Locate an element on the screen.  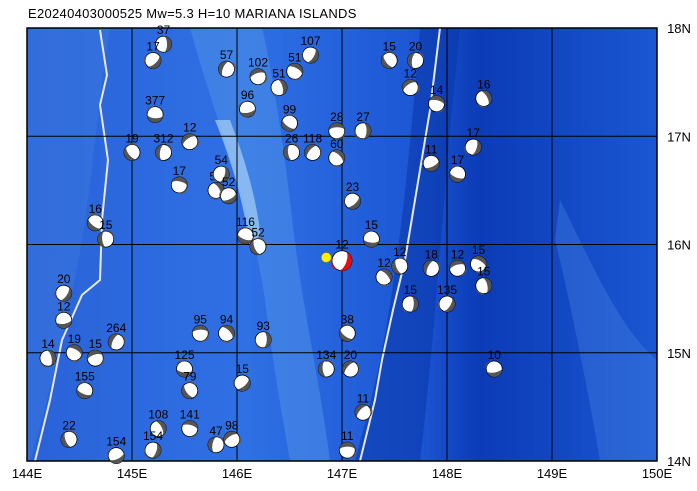
event-depth-label: 47 is located at coordinates (216, 431).